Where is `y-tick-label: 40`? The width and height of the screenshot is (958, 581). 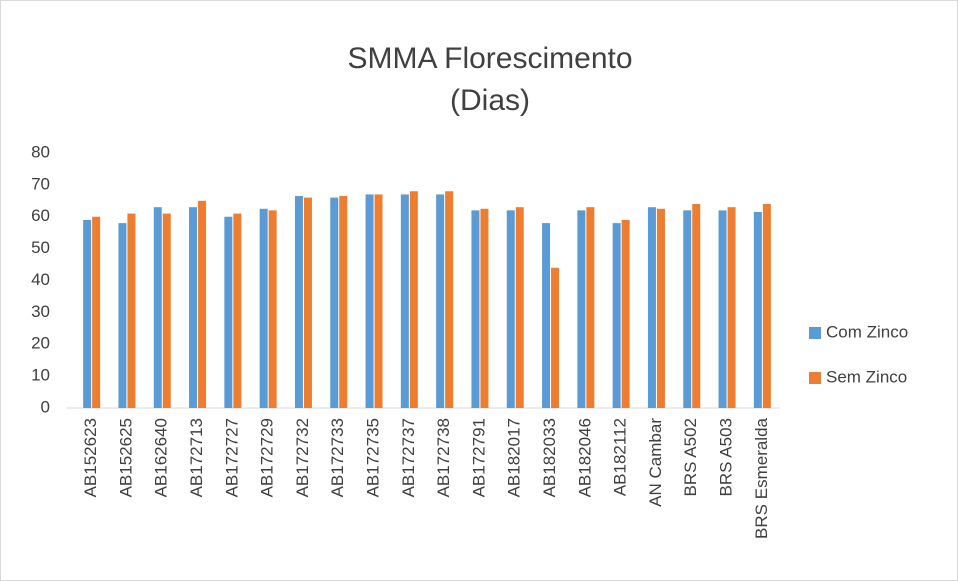
y-tick-label: 40 is located at coordinates (40, 279).